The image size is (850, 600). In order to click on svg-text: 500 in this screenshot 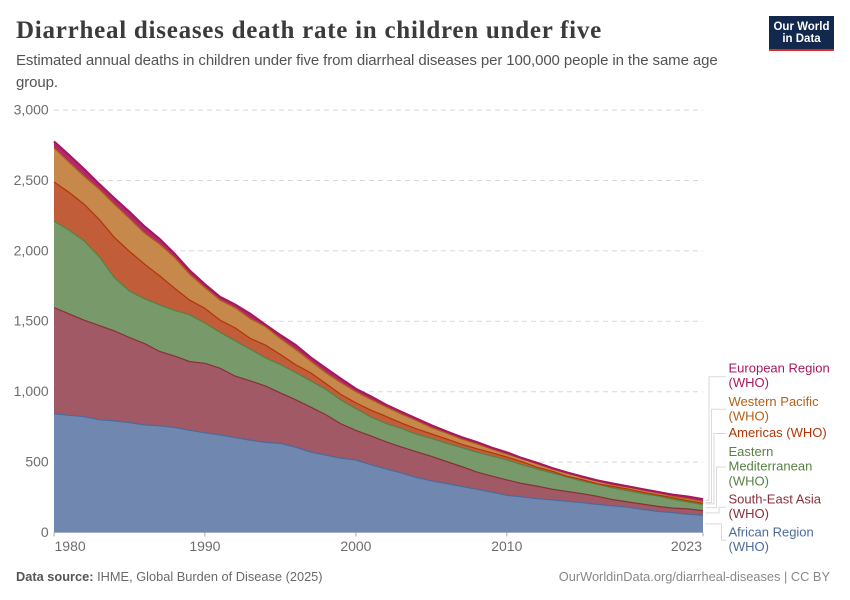, I will do `click(37, 462)`.